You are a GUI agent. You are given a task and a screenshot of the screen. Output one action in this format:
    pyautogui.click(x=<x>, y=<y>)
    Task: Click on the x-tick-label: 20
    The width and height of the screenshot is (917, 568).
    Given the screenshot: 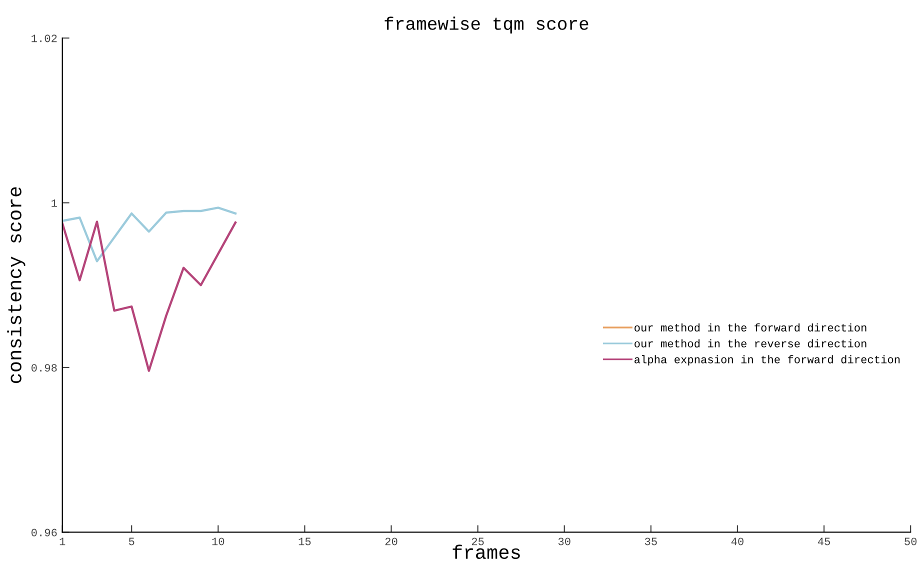 What is the action you would take?
    pyautogui.click(x=391, y=542)
    